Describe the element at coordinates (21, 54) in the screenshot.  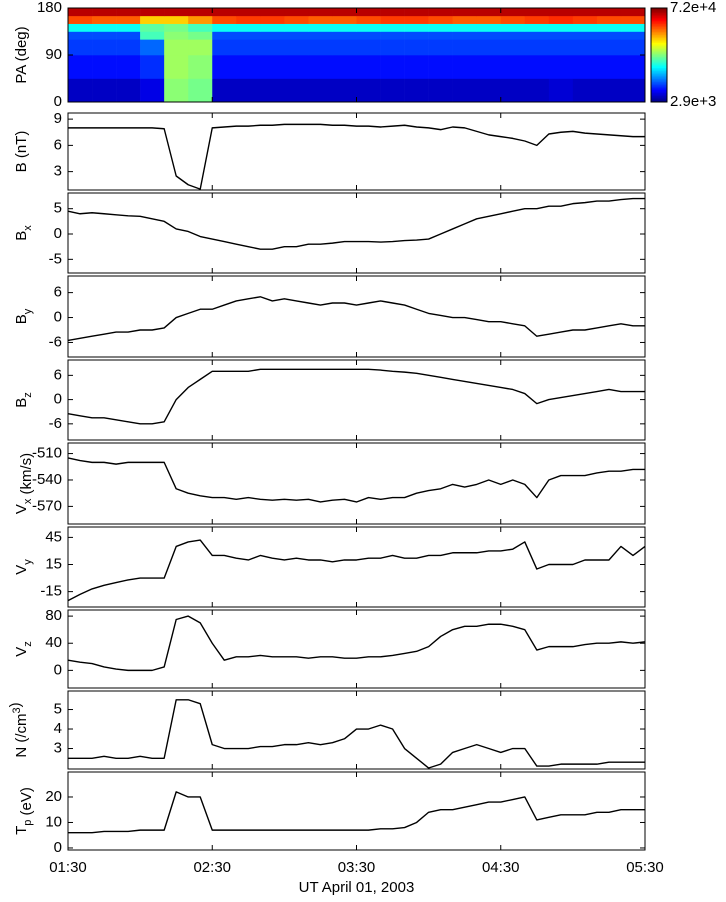
I see `y-axis-label: PA (deg)` at that location.